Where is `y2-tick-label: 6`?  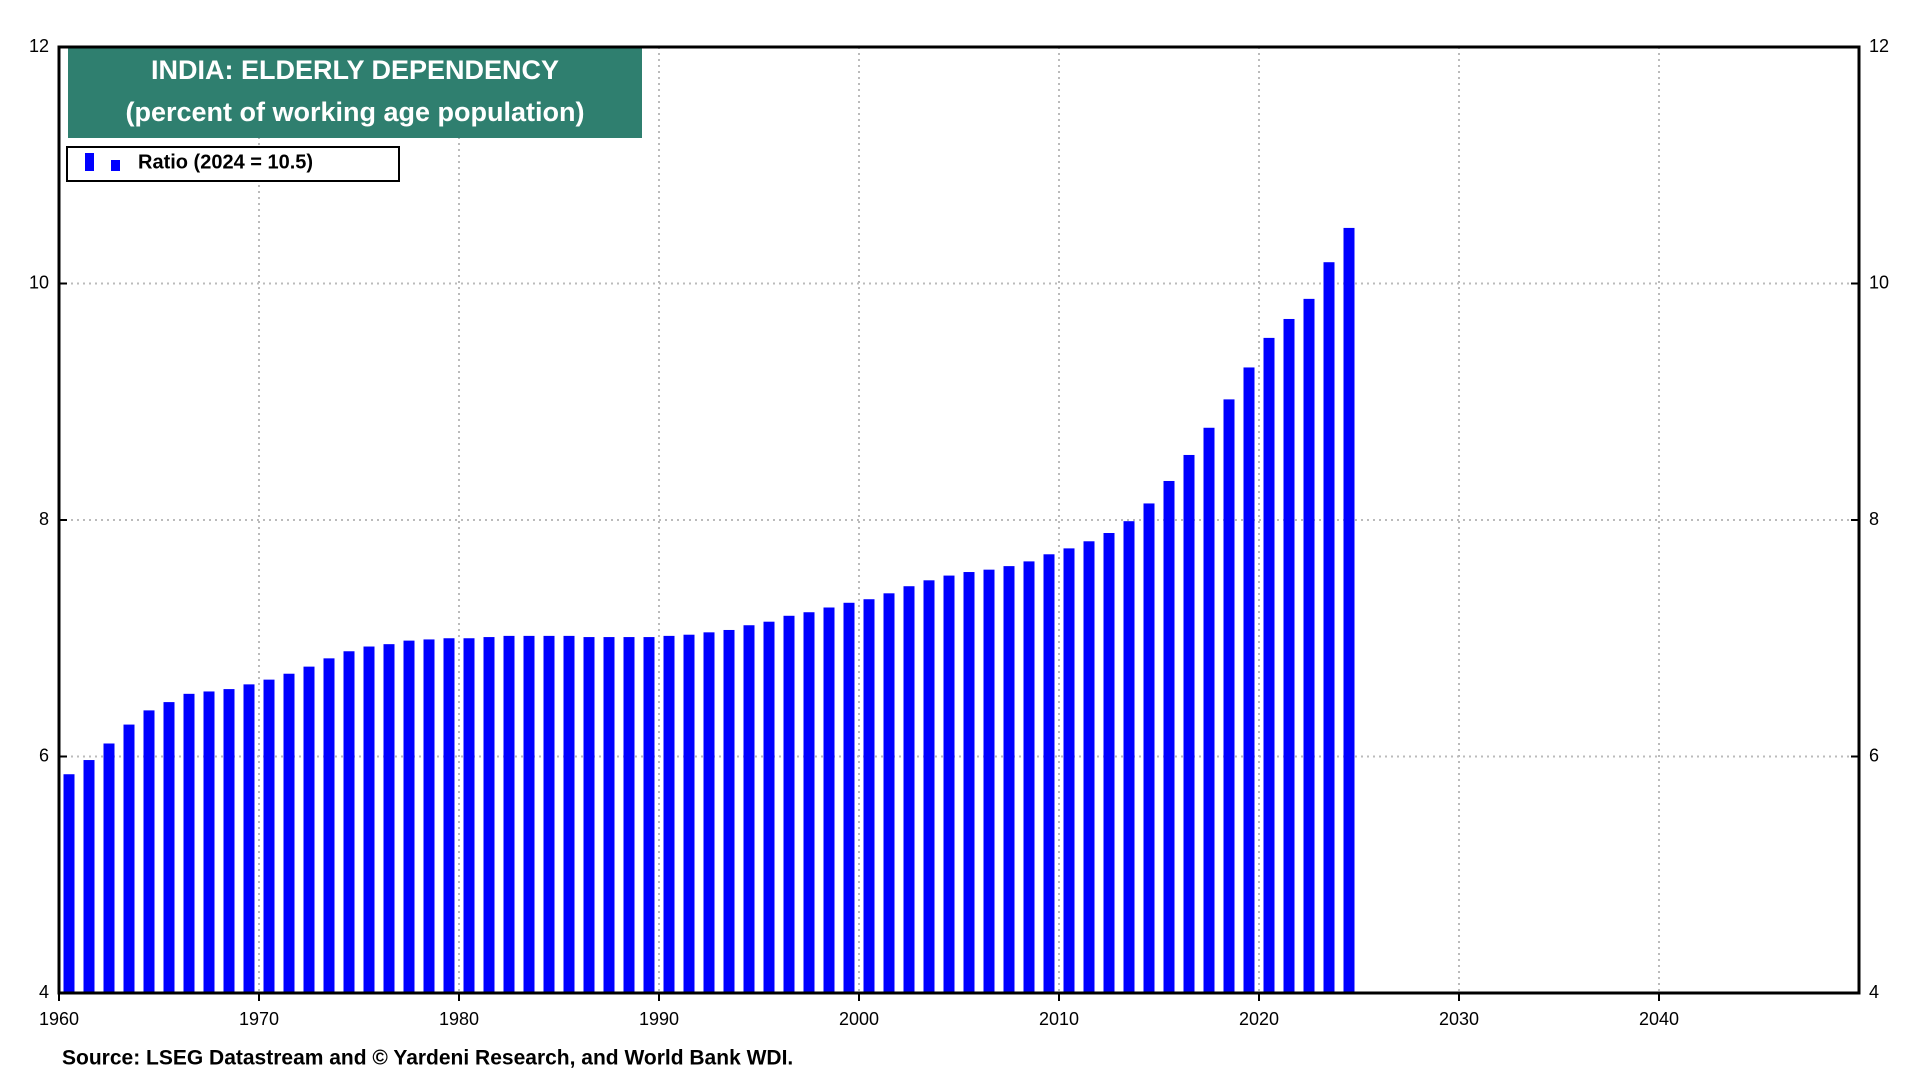 y2-tick-label: 6 is located at coordinates (1874, 755).